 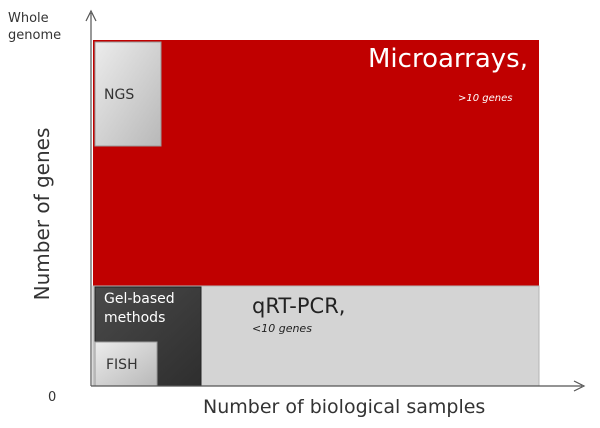 What do you see at coordinates (139, 308) in the screenshot?
I see `gel-label: Gel-based methods` at bounding box center [139, 308].